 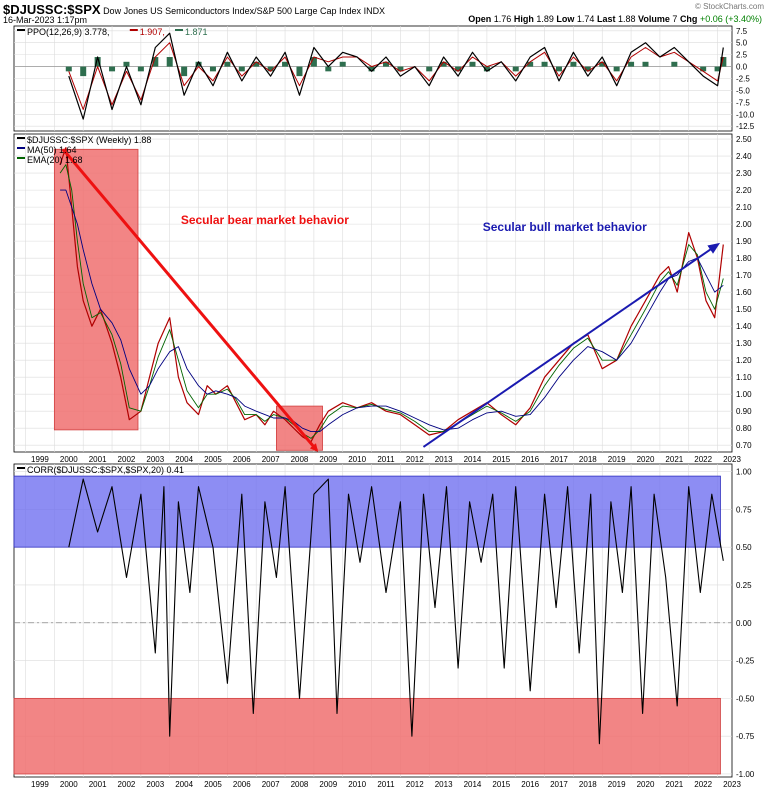 I want to click on volume-label: Volume, so click(x=654, y=19).